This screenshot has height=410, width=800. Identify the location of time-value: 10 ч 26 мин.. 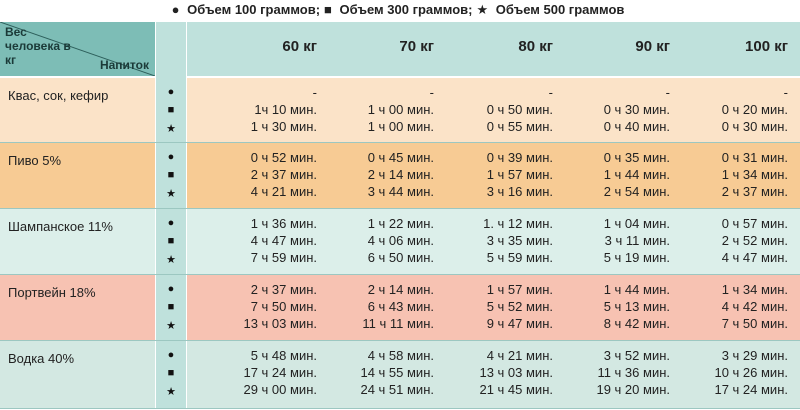
(751, 372).